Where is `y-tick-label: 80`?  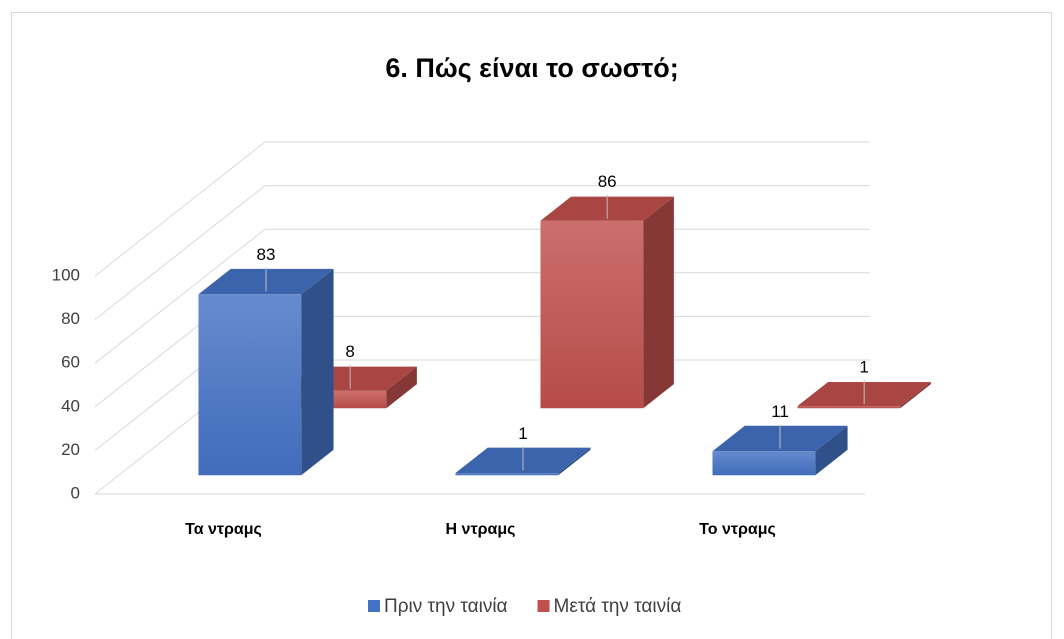 y-tick-label: 80 is located at coordinates (70, 318).